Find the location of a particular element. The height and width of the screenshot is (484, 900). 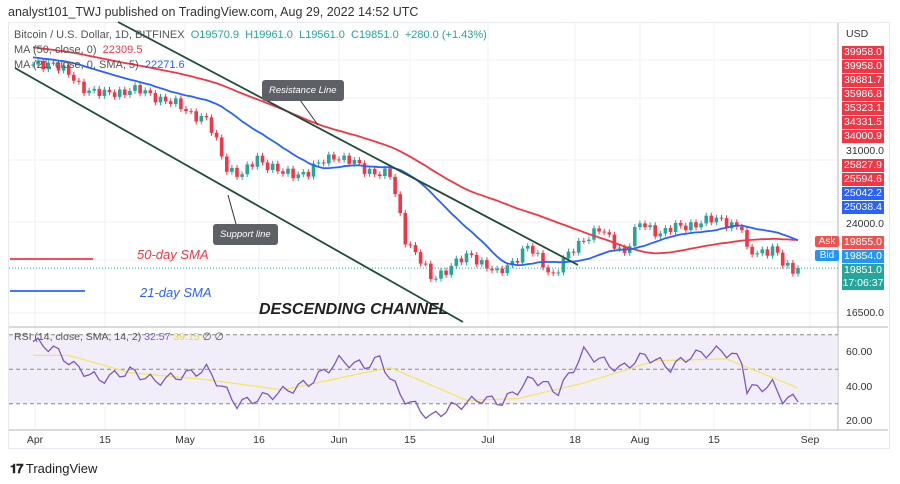

rsi-label: RSI (14, close, SMA, 14, 2) is located at coordinates (78, 337).